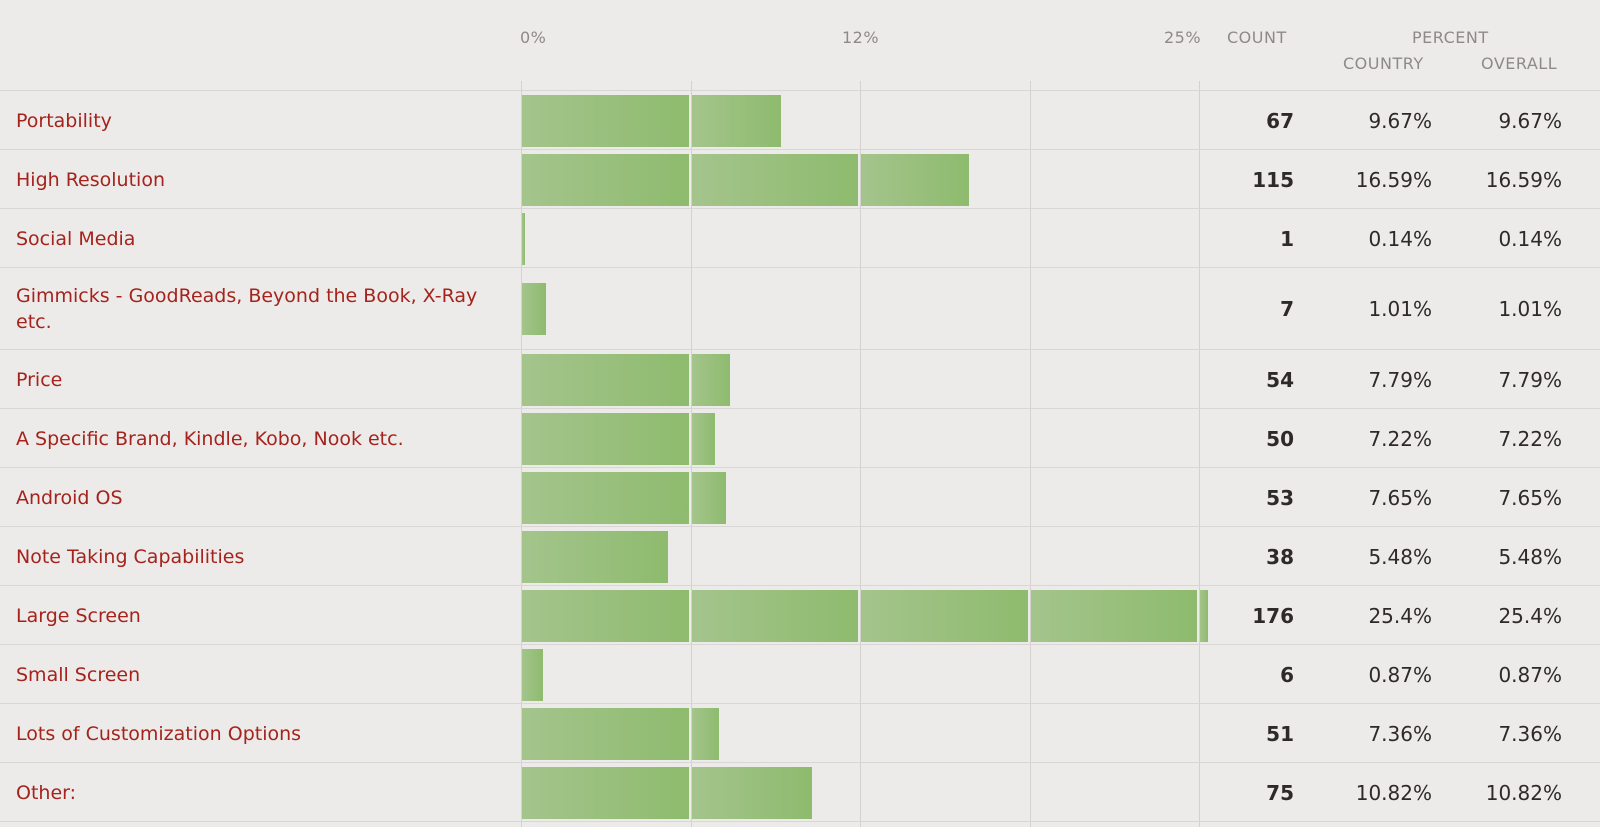 The width and height of the screenshot is (1600, 827). Describe the element at coordinates (1400, 615) in the screenshot. I see `country-percent-value: 25.4%` at that location.